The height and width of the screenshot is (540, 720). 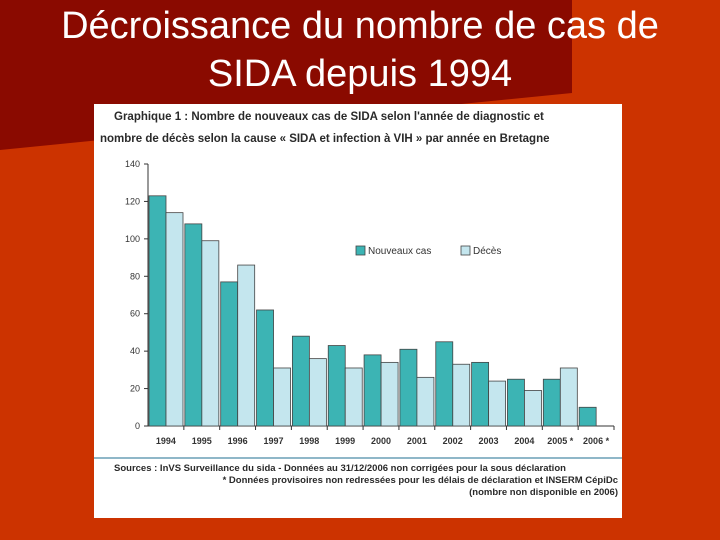 What do you see at coordinates (524, 441) in the screenshot?
I see `x-tick-label: 2004` at bounding box center [524, 441].